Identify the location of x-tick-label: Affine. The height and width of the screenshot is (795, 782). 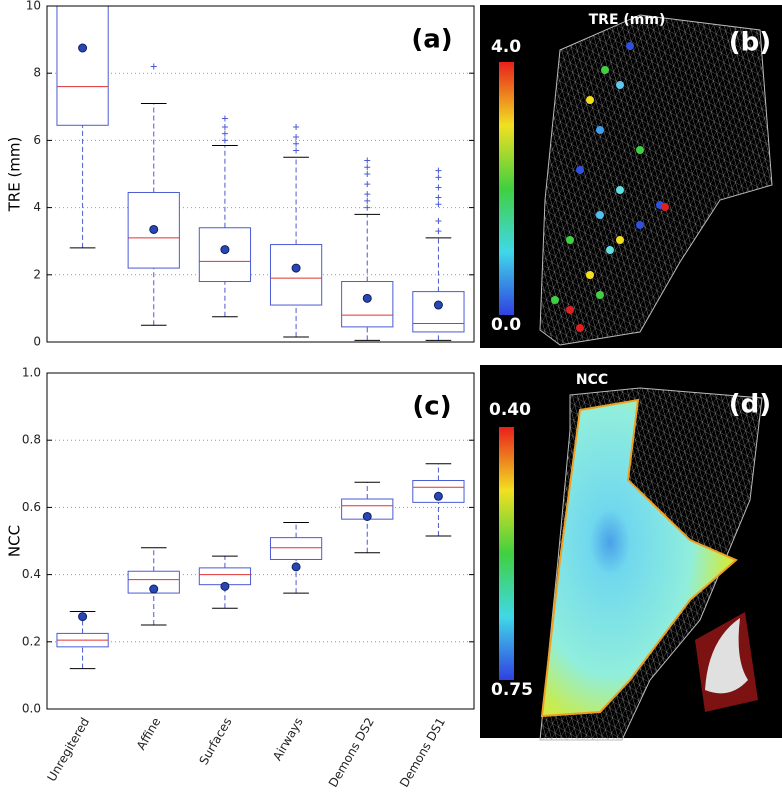
(149, 733).